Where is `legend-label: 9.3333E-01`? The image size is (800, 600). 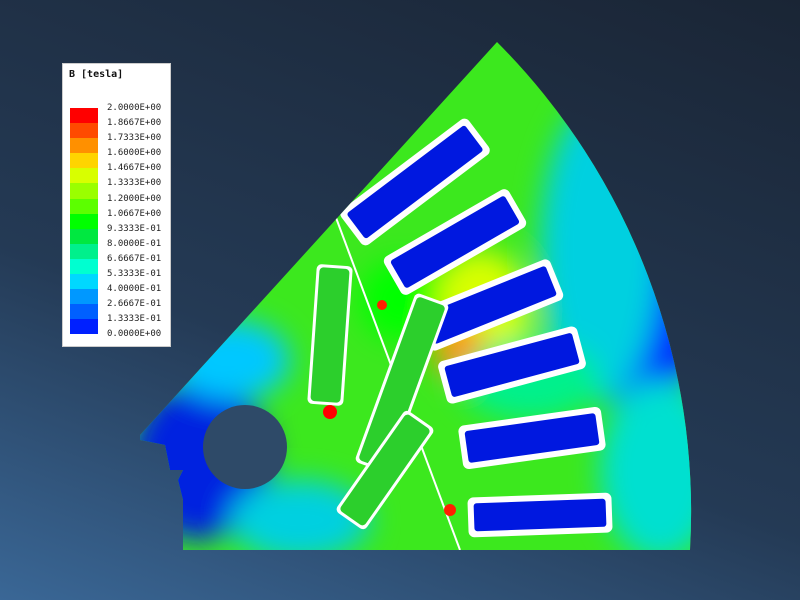 legend-label: 9.3333E-01 is located at coordinates (134, 228).